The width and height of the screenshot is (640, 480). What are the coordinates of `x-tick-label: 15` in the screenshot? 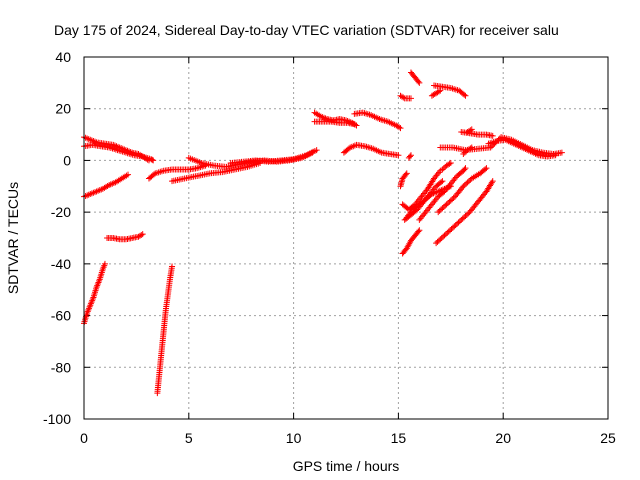 It's located at (399, 438).